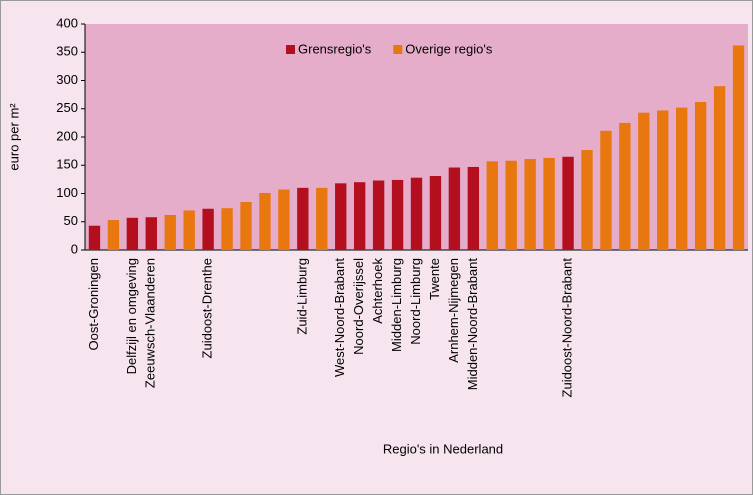 This screenshot has height=495, width=753. I want to click on x-tick-label: Delfzijl en omgeving, so click(131, 316).